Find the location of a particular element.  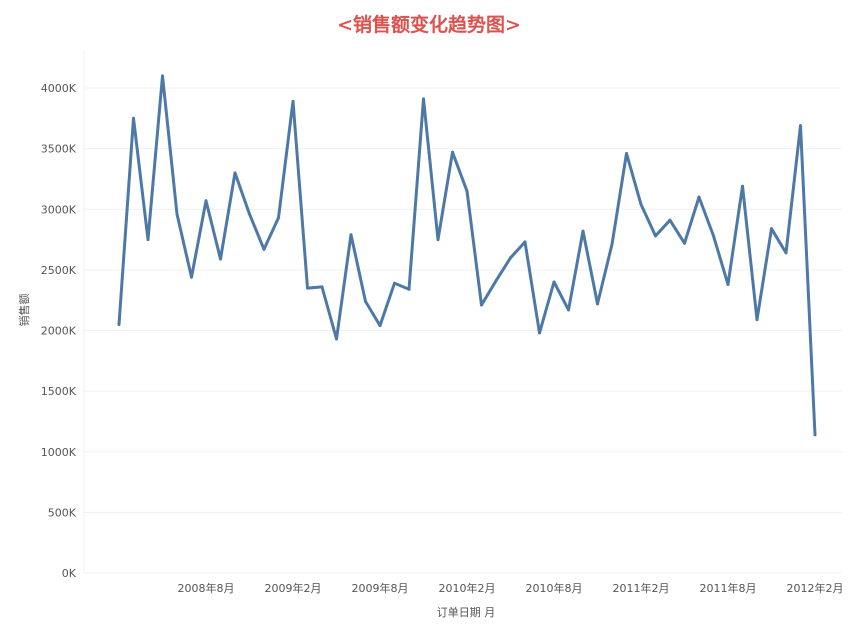

x-axis-title: 订单日期 月 is located at coordinates (466, 612).